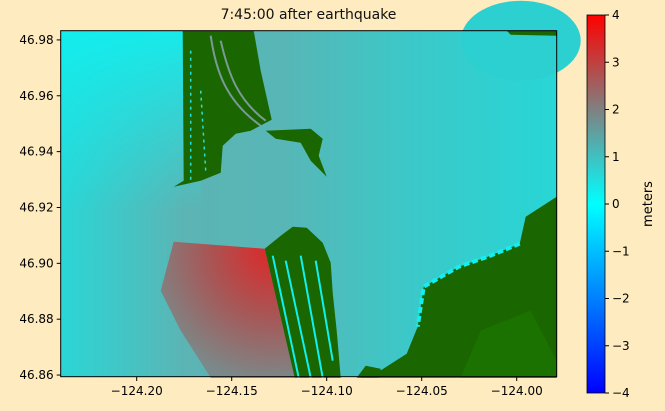 Image resolution: width=665 pixels, height=411 pixels. What do you see at coordinates (648, 204) in the screenshot?
I see `colorbar-label: meters` at bounding box center [648, 204].